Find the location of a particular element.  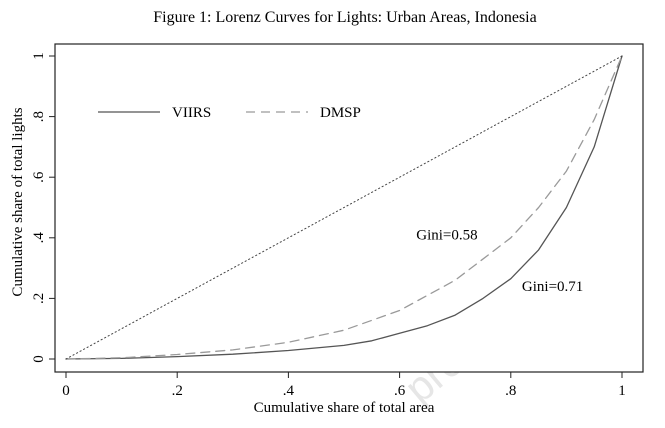

x-tick-label: 1 is located at coordinates (622, 391).